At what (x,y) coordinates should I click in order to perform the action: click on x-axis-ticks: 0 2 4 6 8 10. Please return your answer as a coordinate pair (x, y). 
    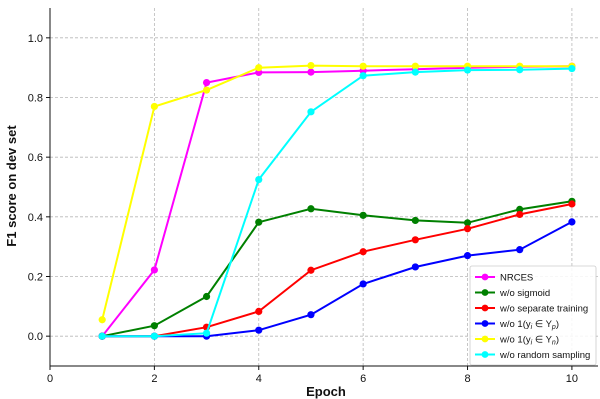
    Looking at the image, I should click on (312, 375).